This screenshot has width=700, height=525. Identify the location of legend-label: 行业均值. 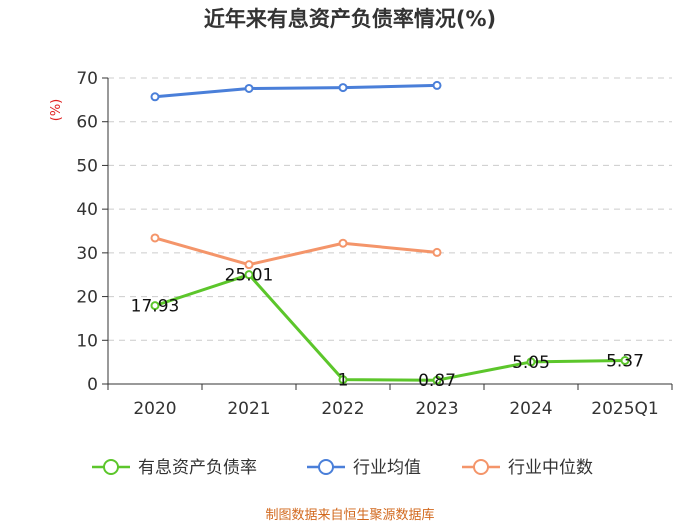
(387, 468).